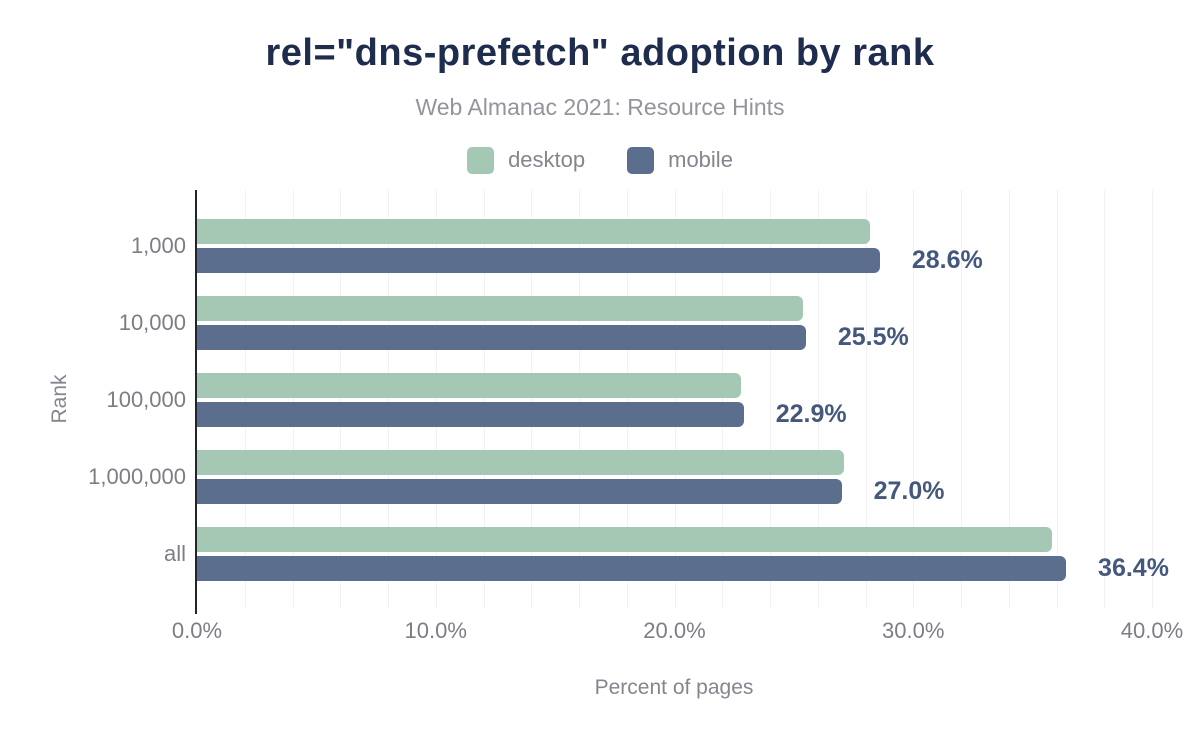  I want to click on x-tick-label: 0.0%, so click(197, 630).